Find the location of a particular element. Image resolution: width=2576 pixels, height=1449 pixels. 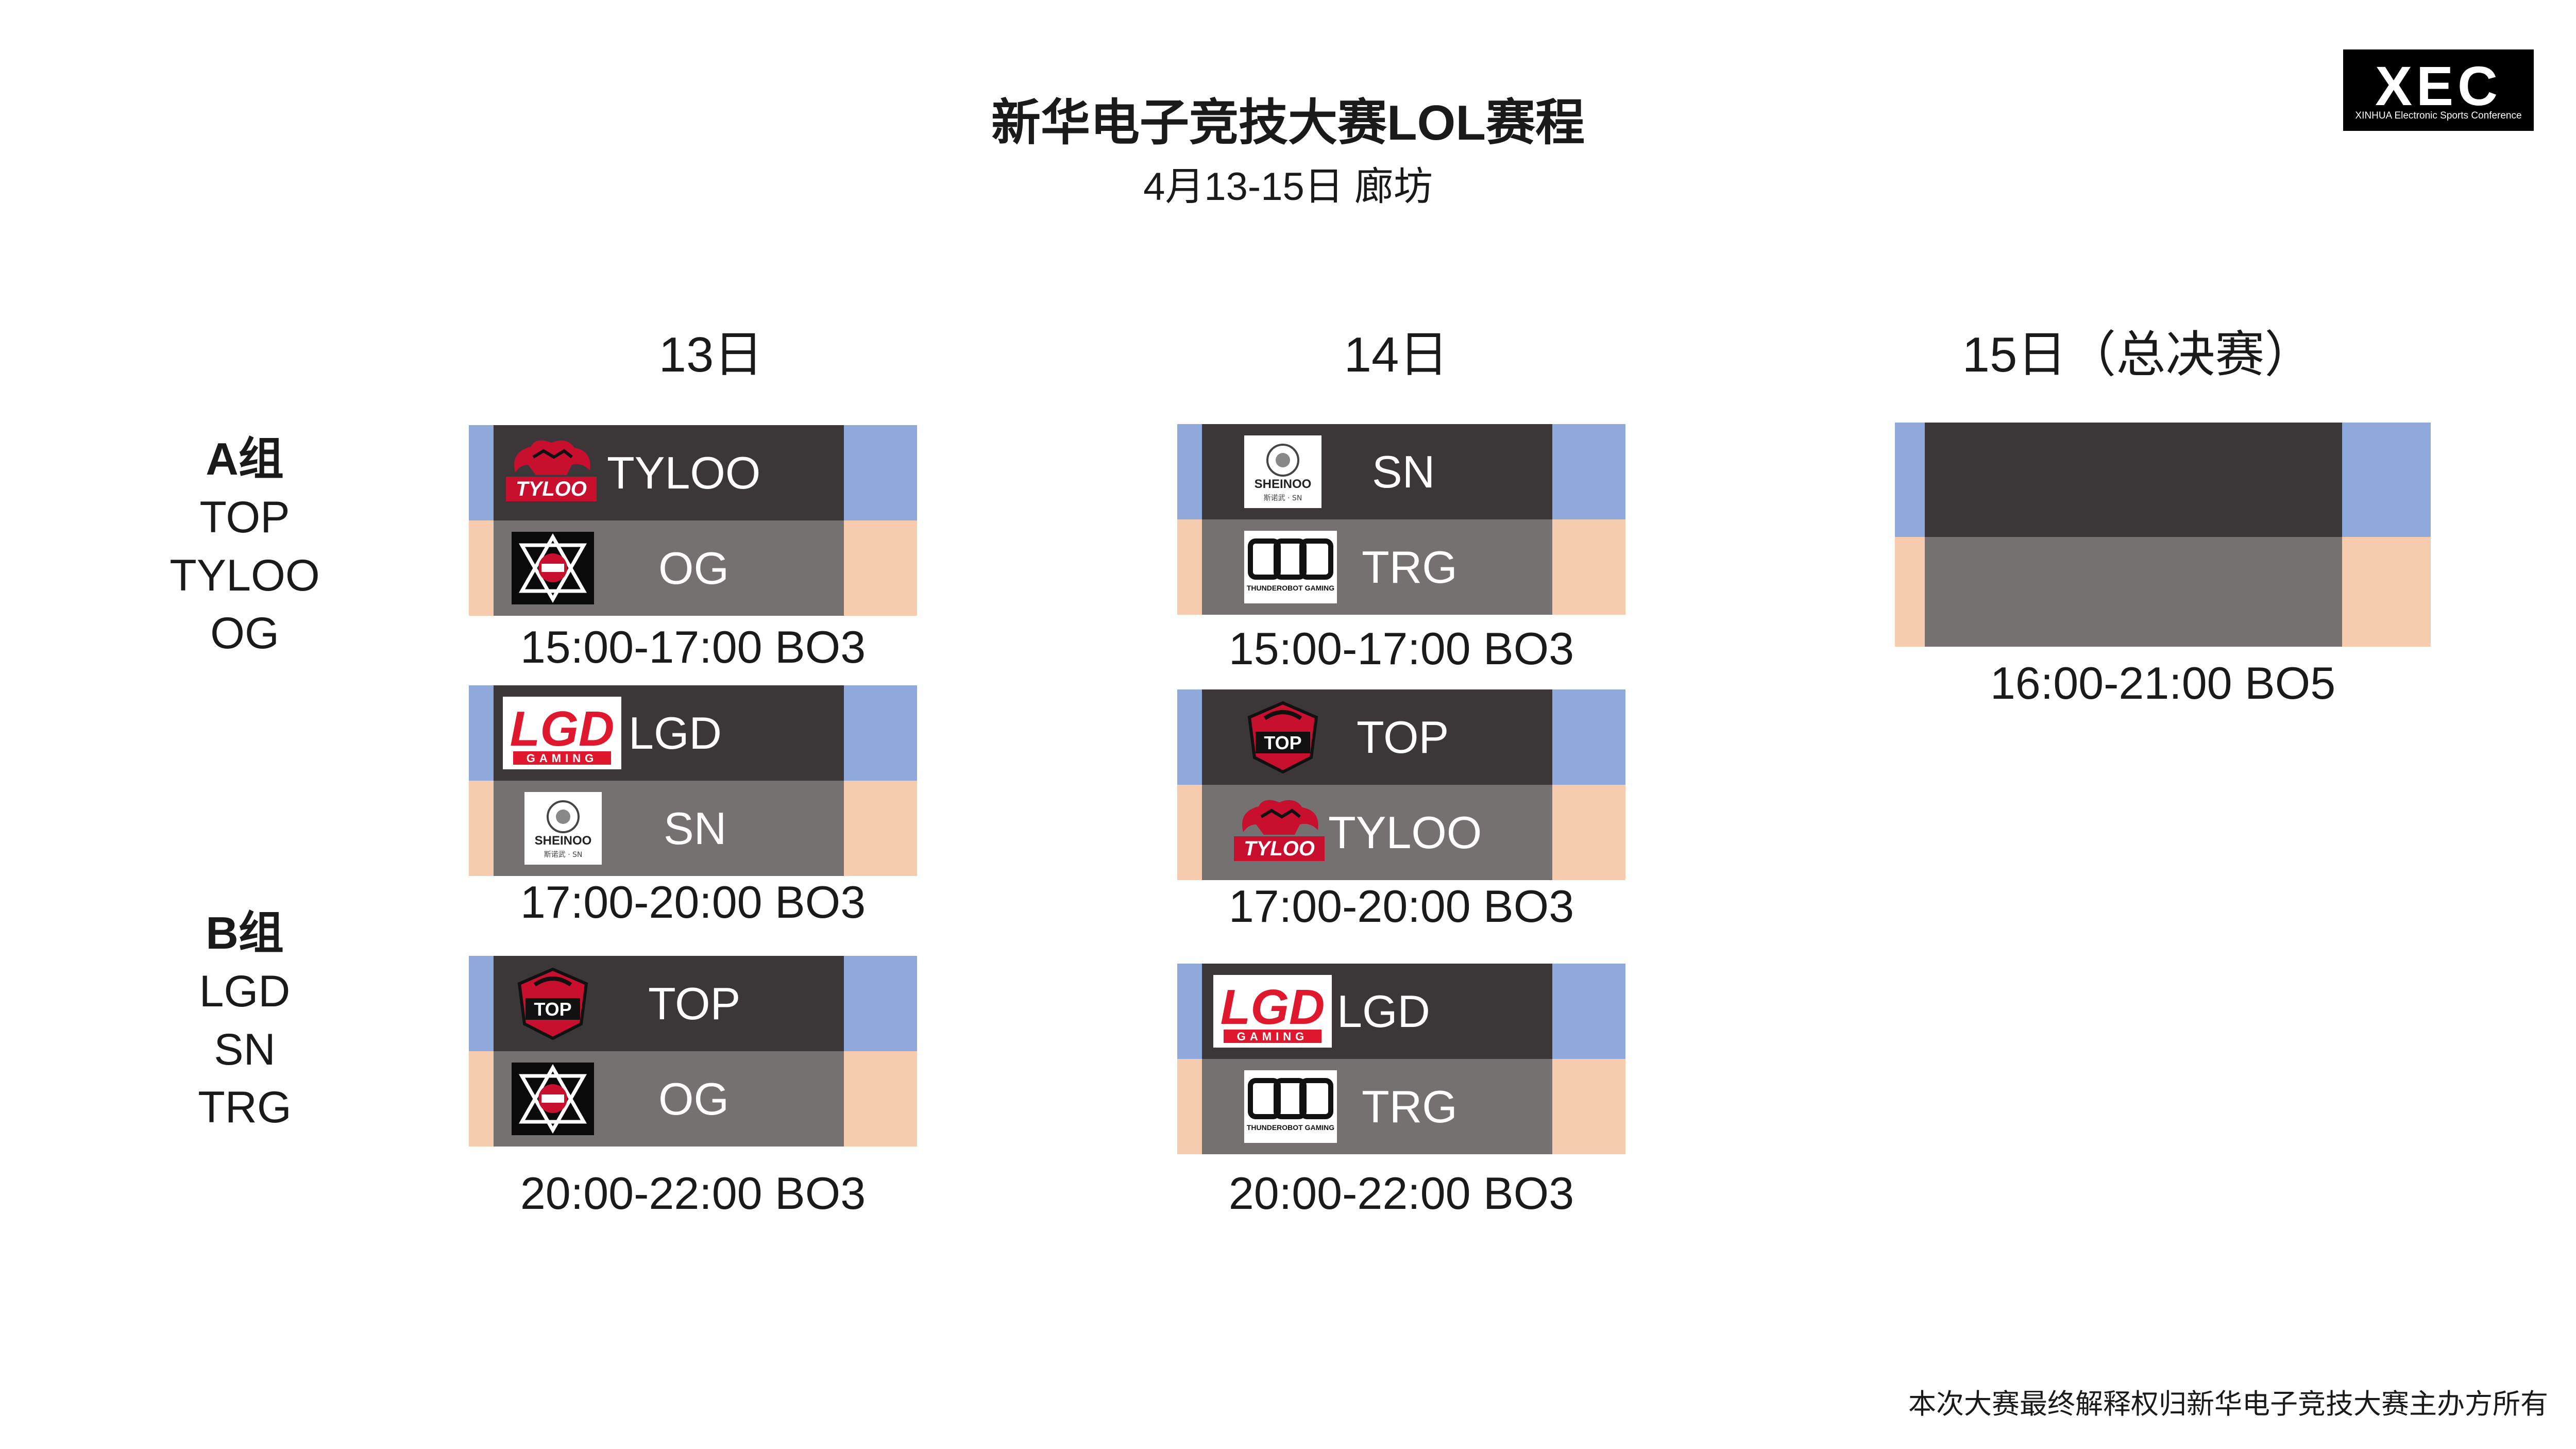

xec-logo-text: XINHUA Electronic Sports Conference is located at coordinates (2438, 115).